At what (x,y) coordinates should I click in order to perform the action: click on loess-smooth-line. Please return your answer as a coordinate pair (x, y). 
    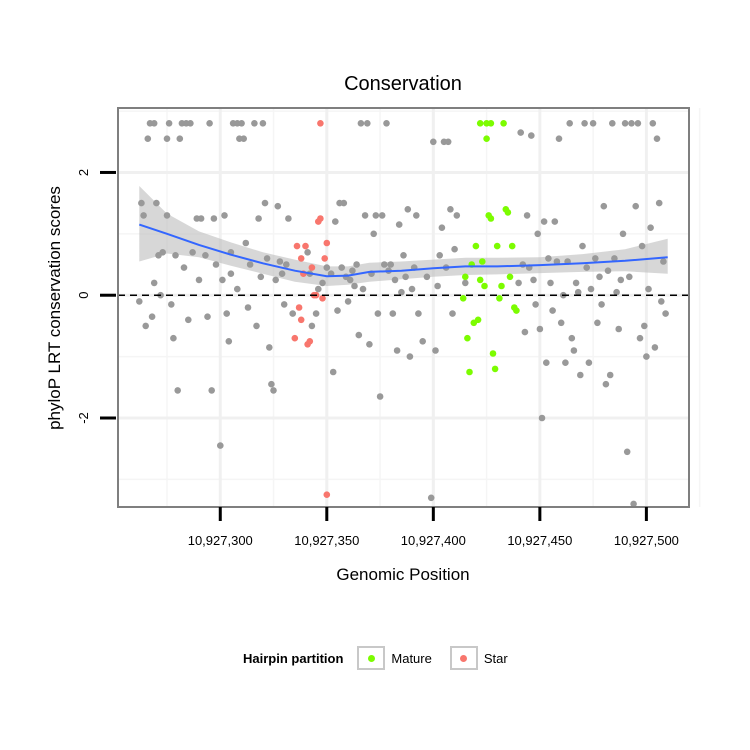
    Looking at the image, I should click on (403, 250).